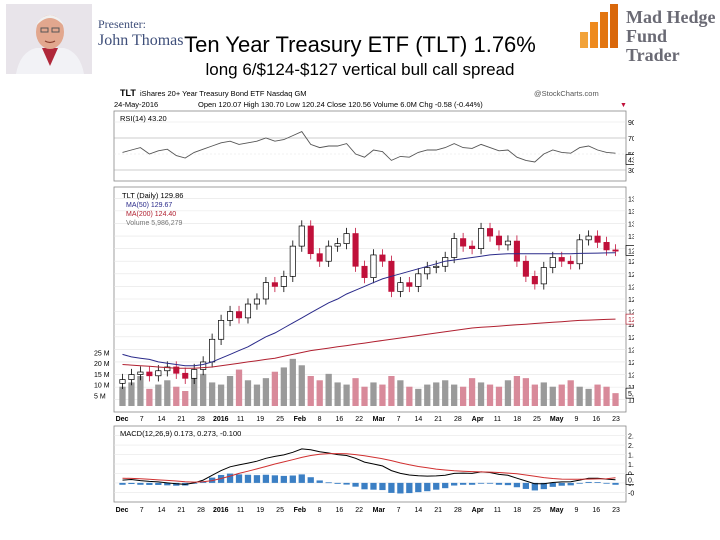 Image resolution: width=720 pixels, height=540 pixels. Describe the element at coordinates (629, 159) in the screenshot. I see `rsi-value-tag-box` at that location.